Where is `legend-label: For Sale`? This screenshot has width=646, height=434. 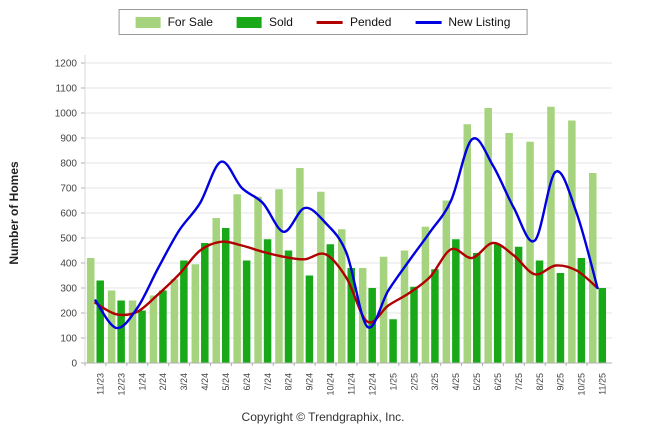 legend-label: For Sale is located at coordinates (190, 22).